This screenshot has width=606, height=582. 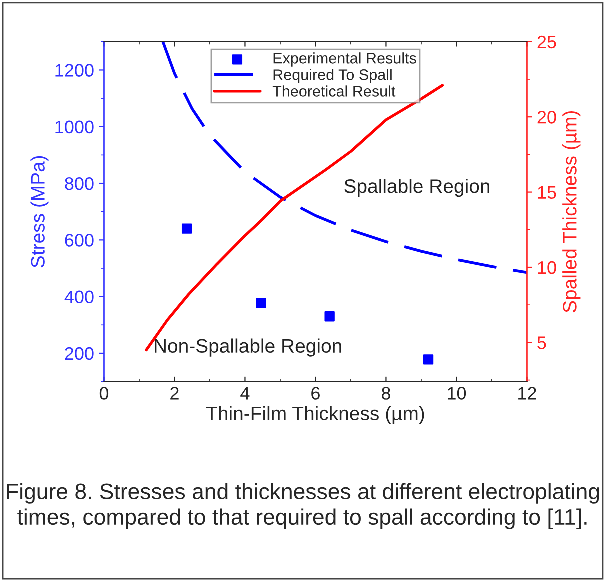 What do you see at coordinates (245, 393) in the screenshot?
I see `x-tick-label: 4` at bounding box center [245, 393].